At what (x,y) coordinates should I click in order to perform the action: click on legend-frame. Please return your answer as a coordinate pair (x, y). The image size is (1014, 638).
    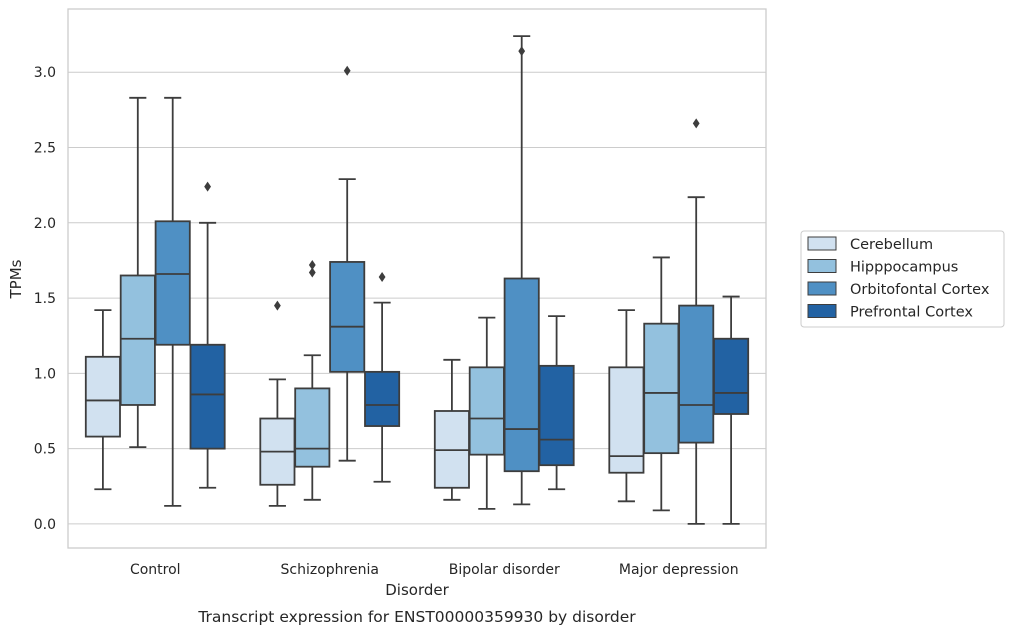
    Looking at the image, I should click on (902, 279).